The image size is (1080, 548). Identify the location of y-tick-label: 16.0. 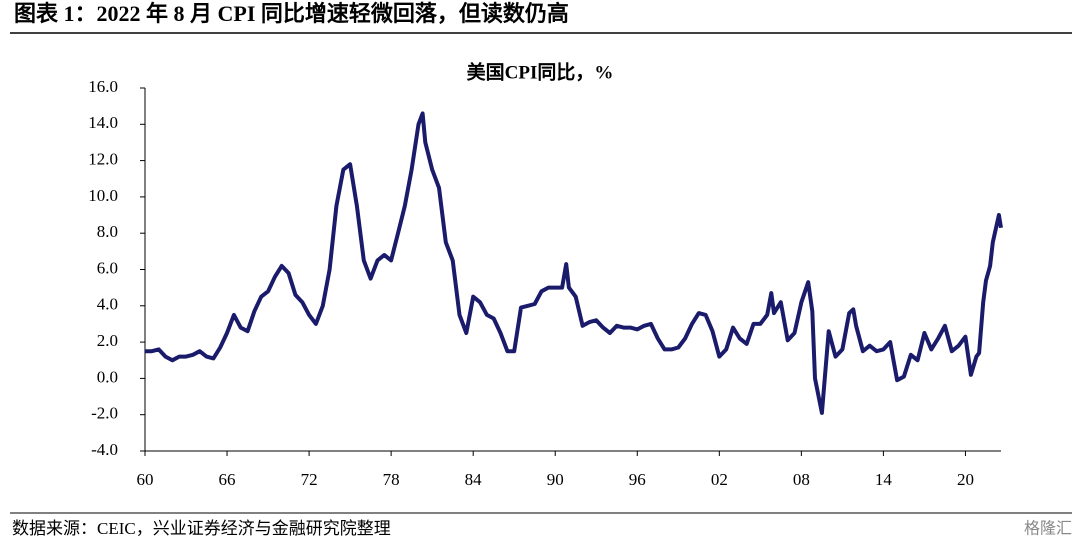
(103, 86).